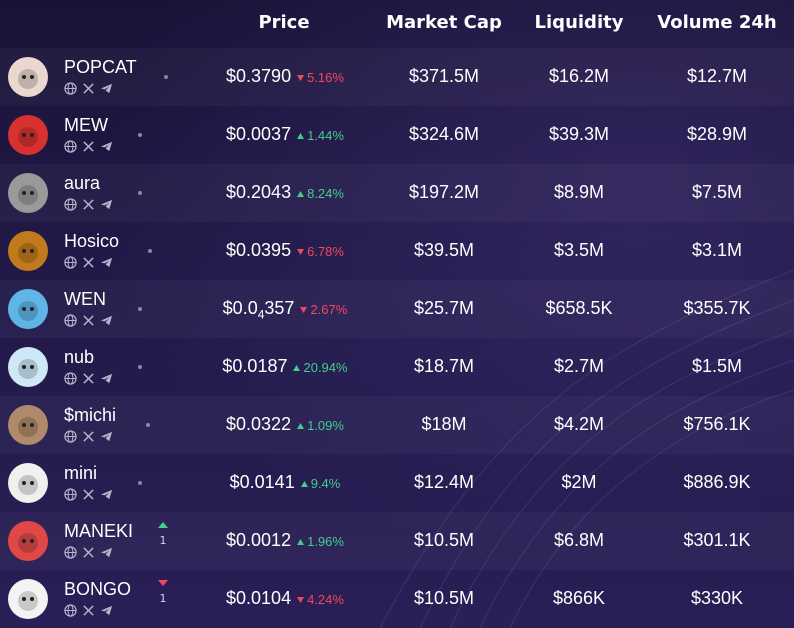 The height and width of the screenshot is (628, 794). What do you see at coordinates (86, 125) in the screenshot?
I see `token-name: MEW` at bounding box center [86, 125].